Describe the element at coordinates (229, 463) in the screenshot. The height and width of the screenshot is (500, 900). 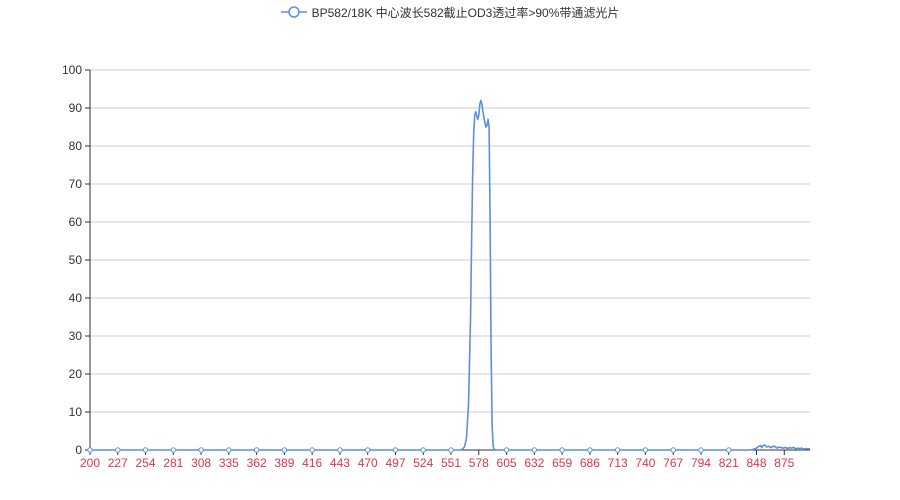
I see `x-tick-label: 335` at that location.